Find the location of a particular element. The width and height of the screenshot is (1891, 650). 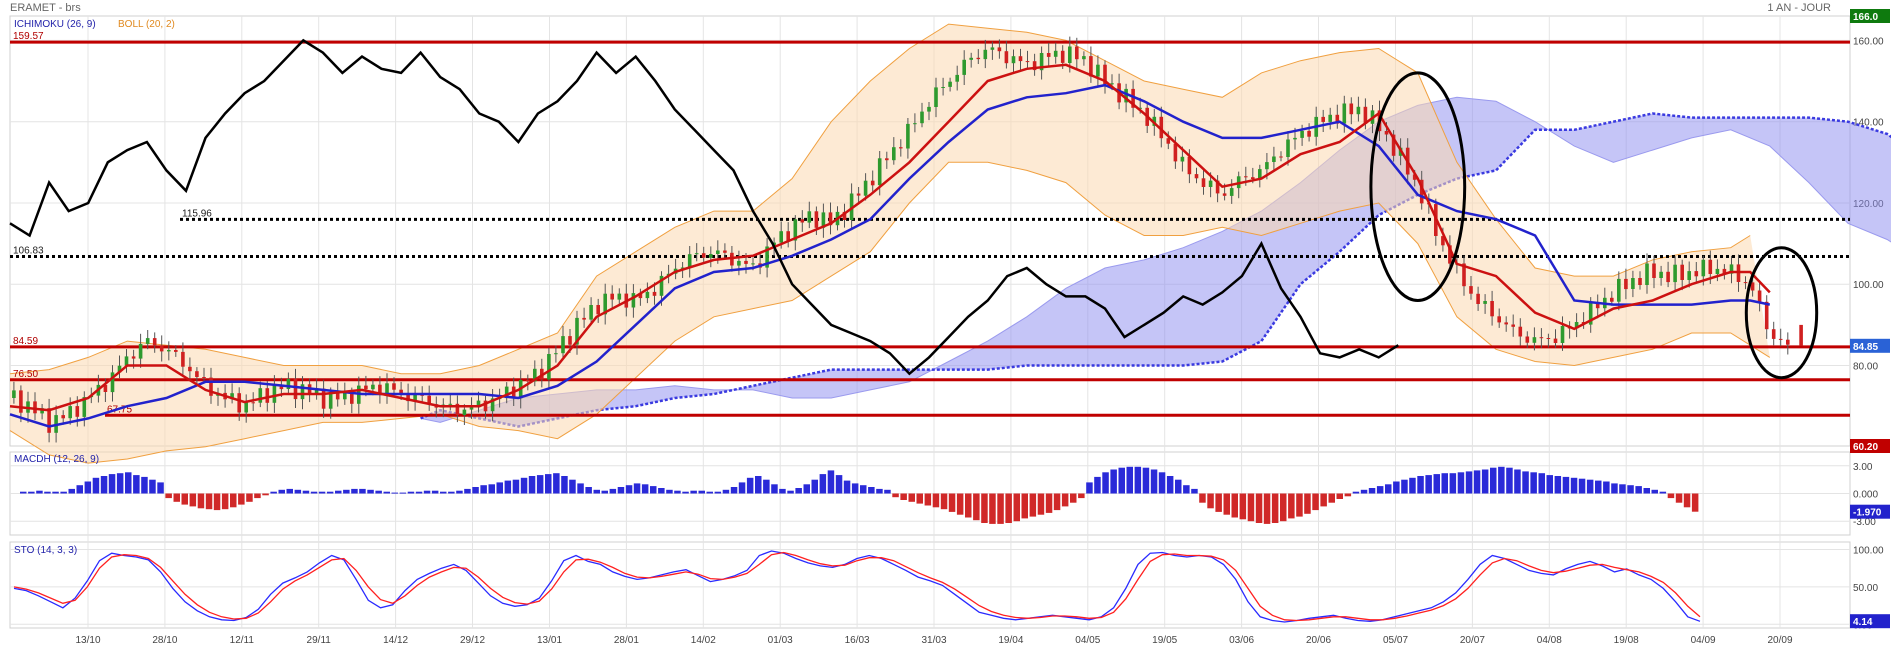

sto-line is located at coordinates (857, 586).